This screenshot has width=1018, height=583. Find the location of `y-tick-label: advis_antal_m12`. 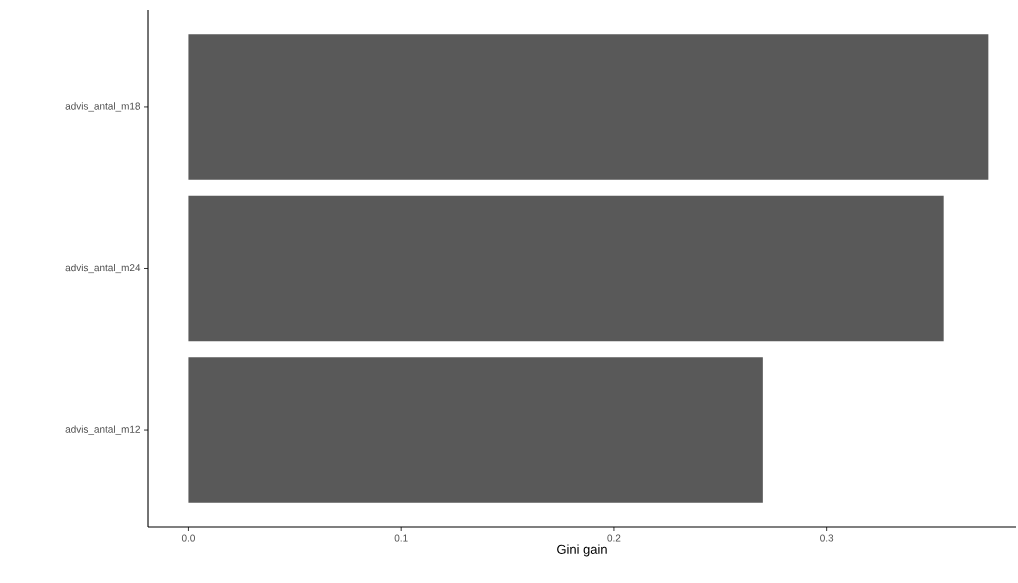

y-tick-label: advis_antal_m12 is located at coordinates (102, 430).